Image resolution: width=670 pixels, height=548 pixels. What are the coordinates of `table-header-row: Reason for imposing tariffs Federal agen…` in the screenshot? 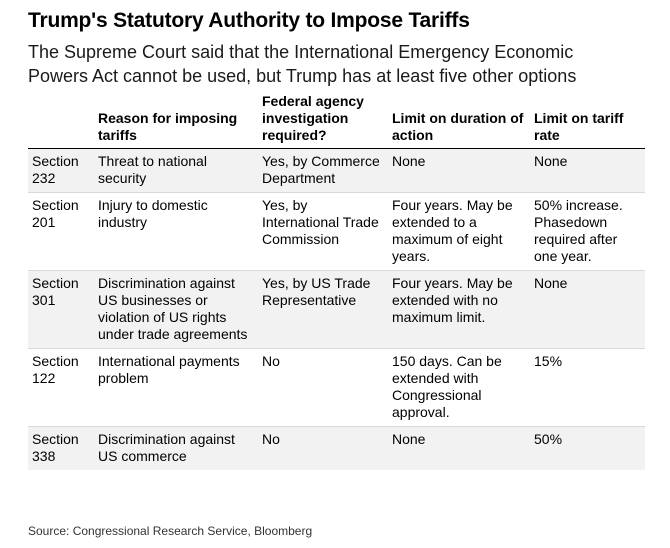 It's located at (336, 121).